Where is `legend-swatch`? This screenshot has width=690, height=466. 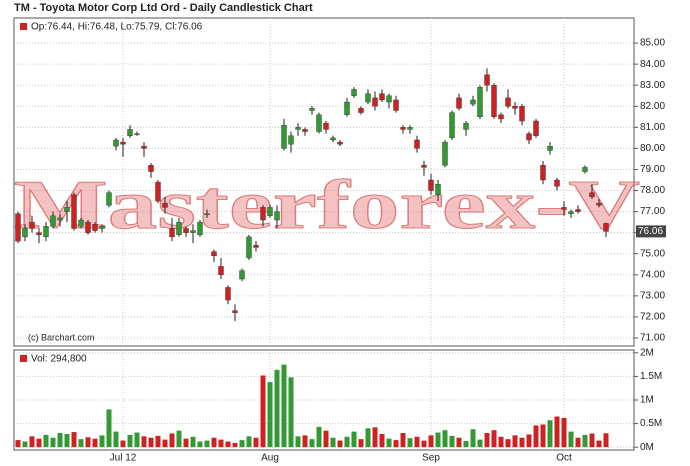
legend-swatch is located at coordinates (23, 26).